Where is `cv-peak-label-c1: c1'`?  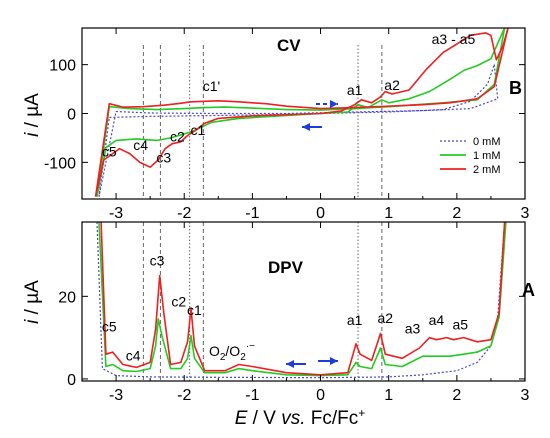
cv-peak-label-c1: c1' is located at coordinates (211, 86).